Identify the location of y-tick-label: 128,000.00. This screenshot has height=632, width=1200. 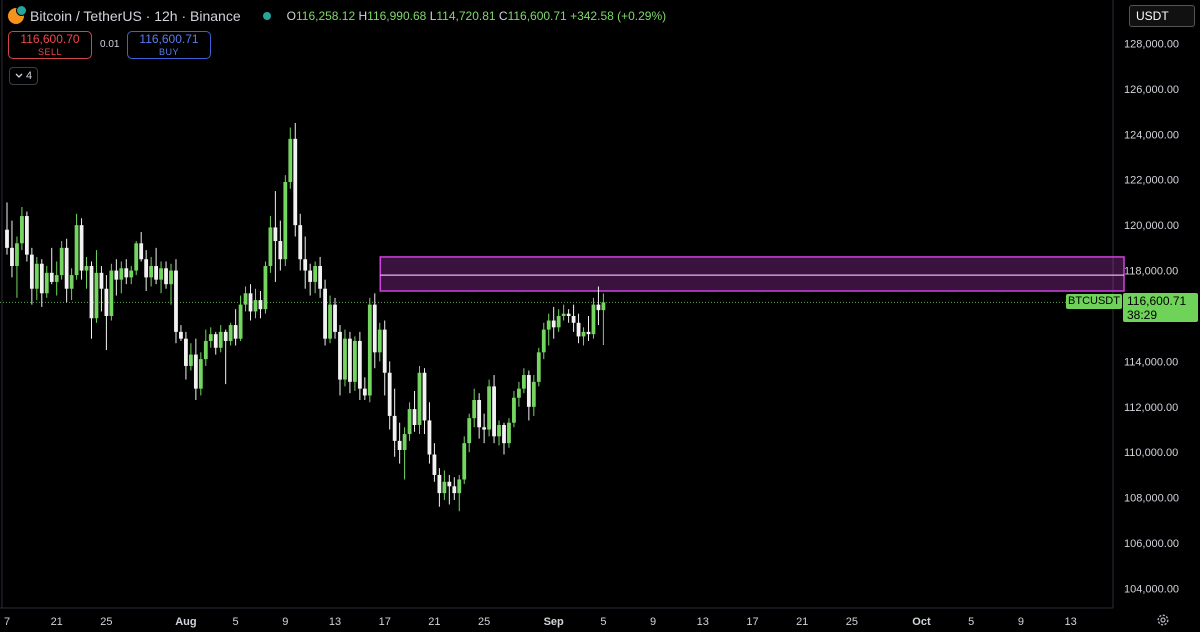
(1151, 44).